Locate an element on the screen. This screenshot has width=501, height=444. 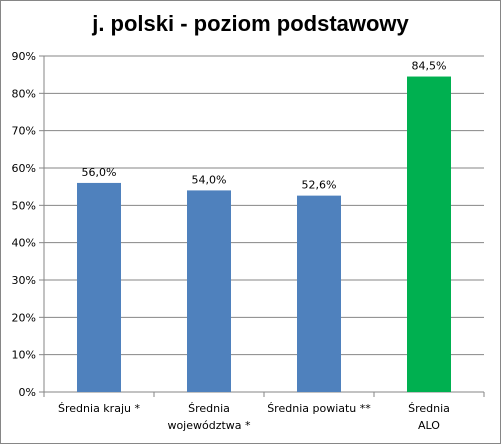
y-tick-label: 60% is located at coordinates (24, 168).